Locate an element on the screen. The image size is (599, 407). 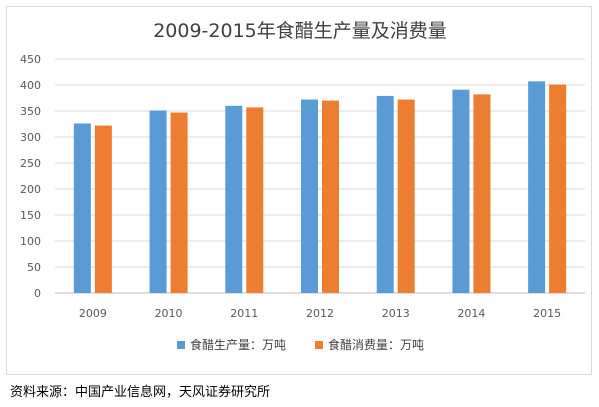
legend-swatch-production is located at coordinates (181, 345).